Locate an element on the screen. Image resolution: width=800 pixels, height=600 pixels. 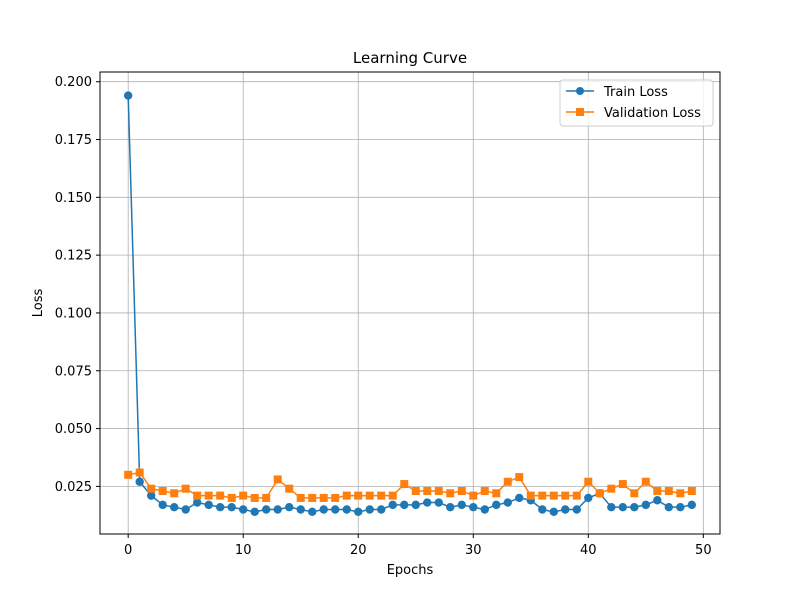
x-tick-label: 30 is located at coordinates (473, 550).